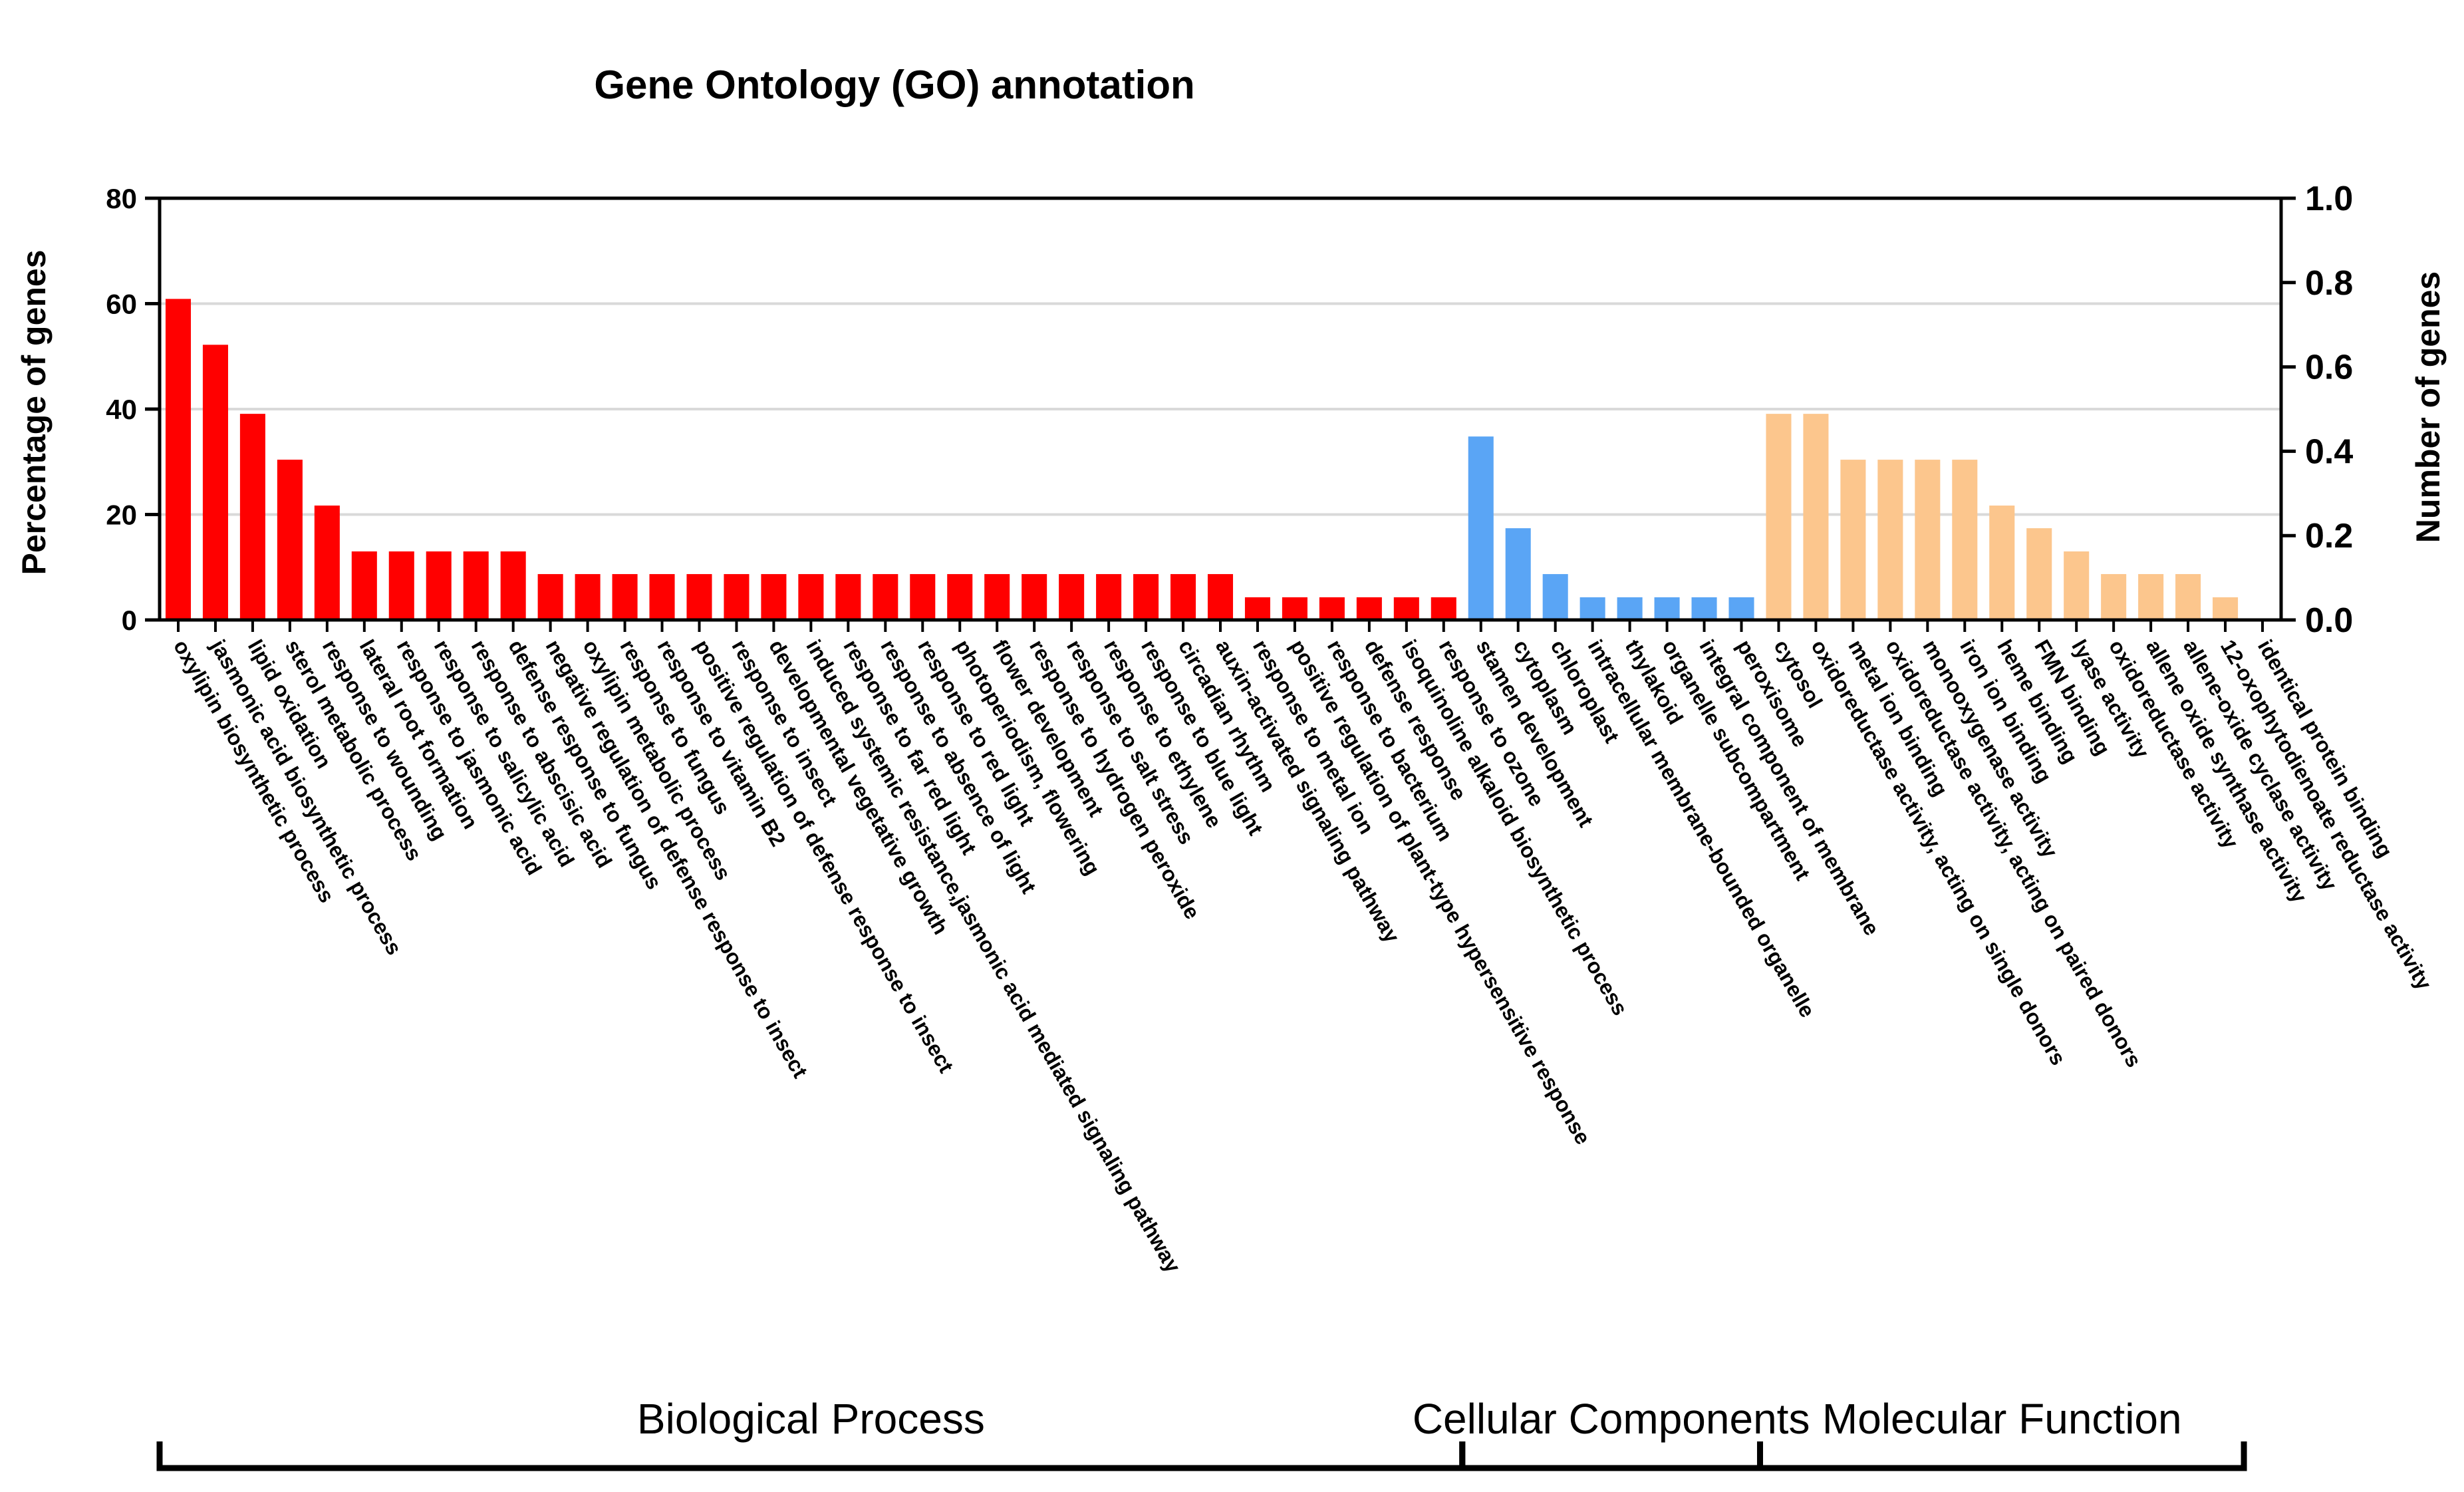  What do you see at coordinates (2260, 766) in the screenshot?
I see `category-label: allene-oxide cyclase activity` at bounding box center [2260, 766].